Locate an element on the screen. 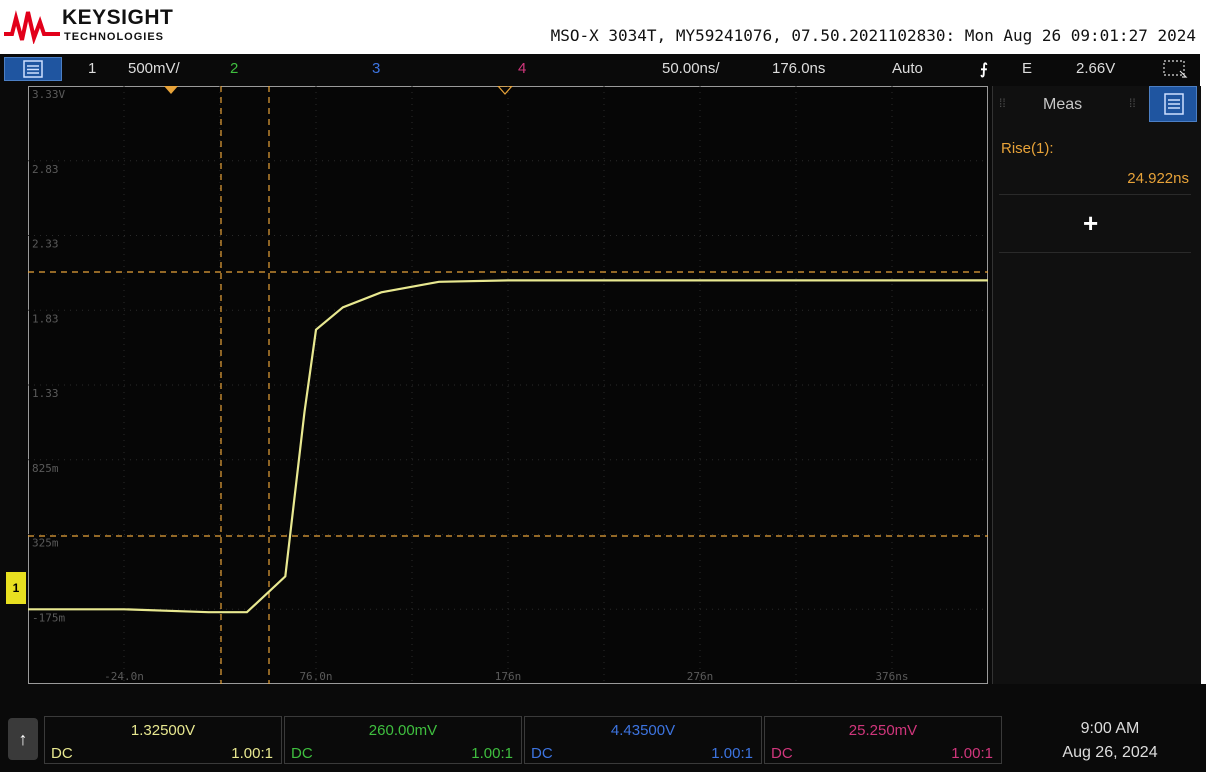 The width and height of the screenshot is (1206, 772). ch1-scale: 500mV/ is located at coordinates (154, 68).